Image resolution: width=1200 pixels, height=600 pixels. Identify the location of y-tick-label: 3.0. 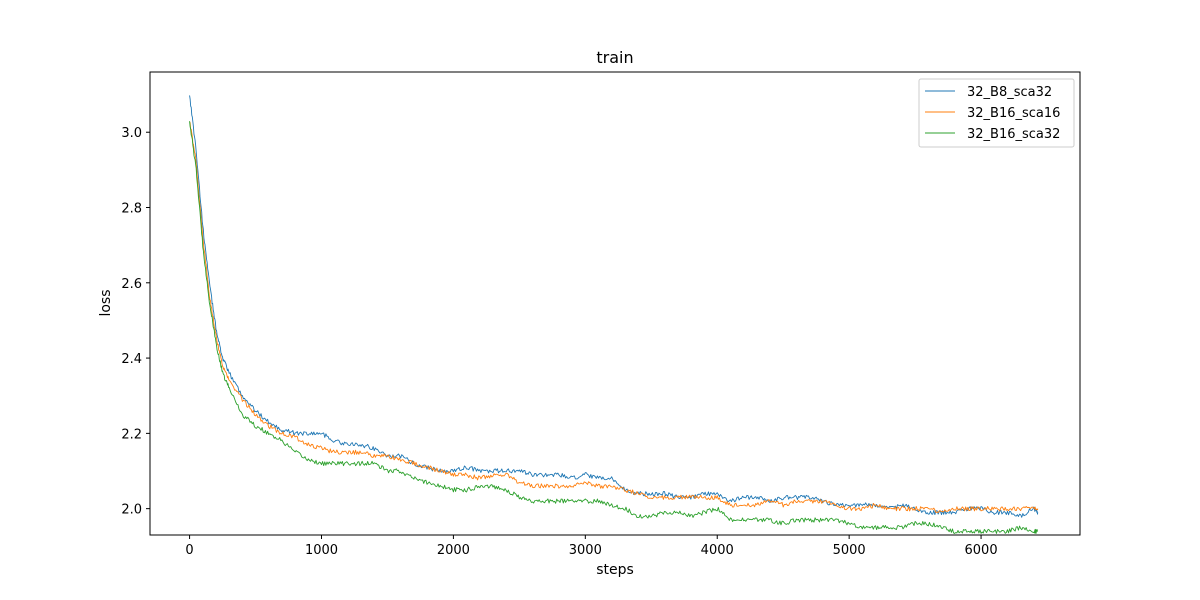
(131, 133).